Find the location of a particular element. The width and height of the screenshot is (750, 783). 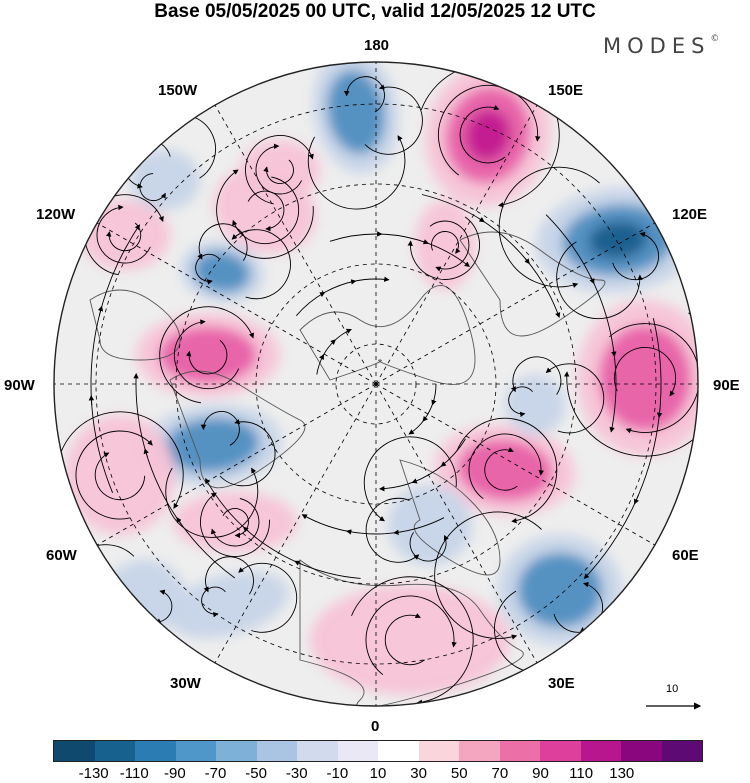

colorbar-tick-label: -10 is located at coordinates (337, 773).